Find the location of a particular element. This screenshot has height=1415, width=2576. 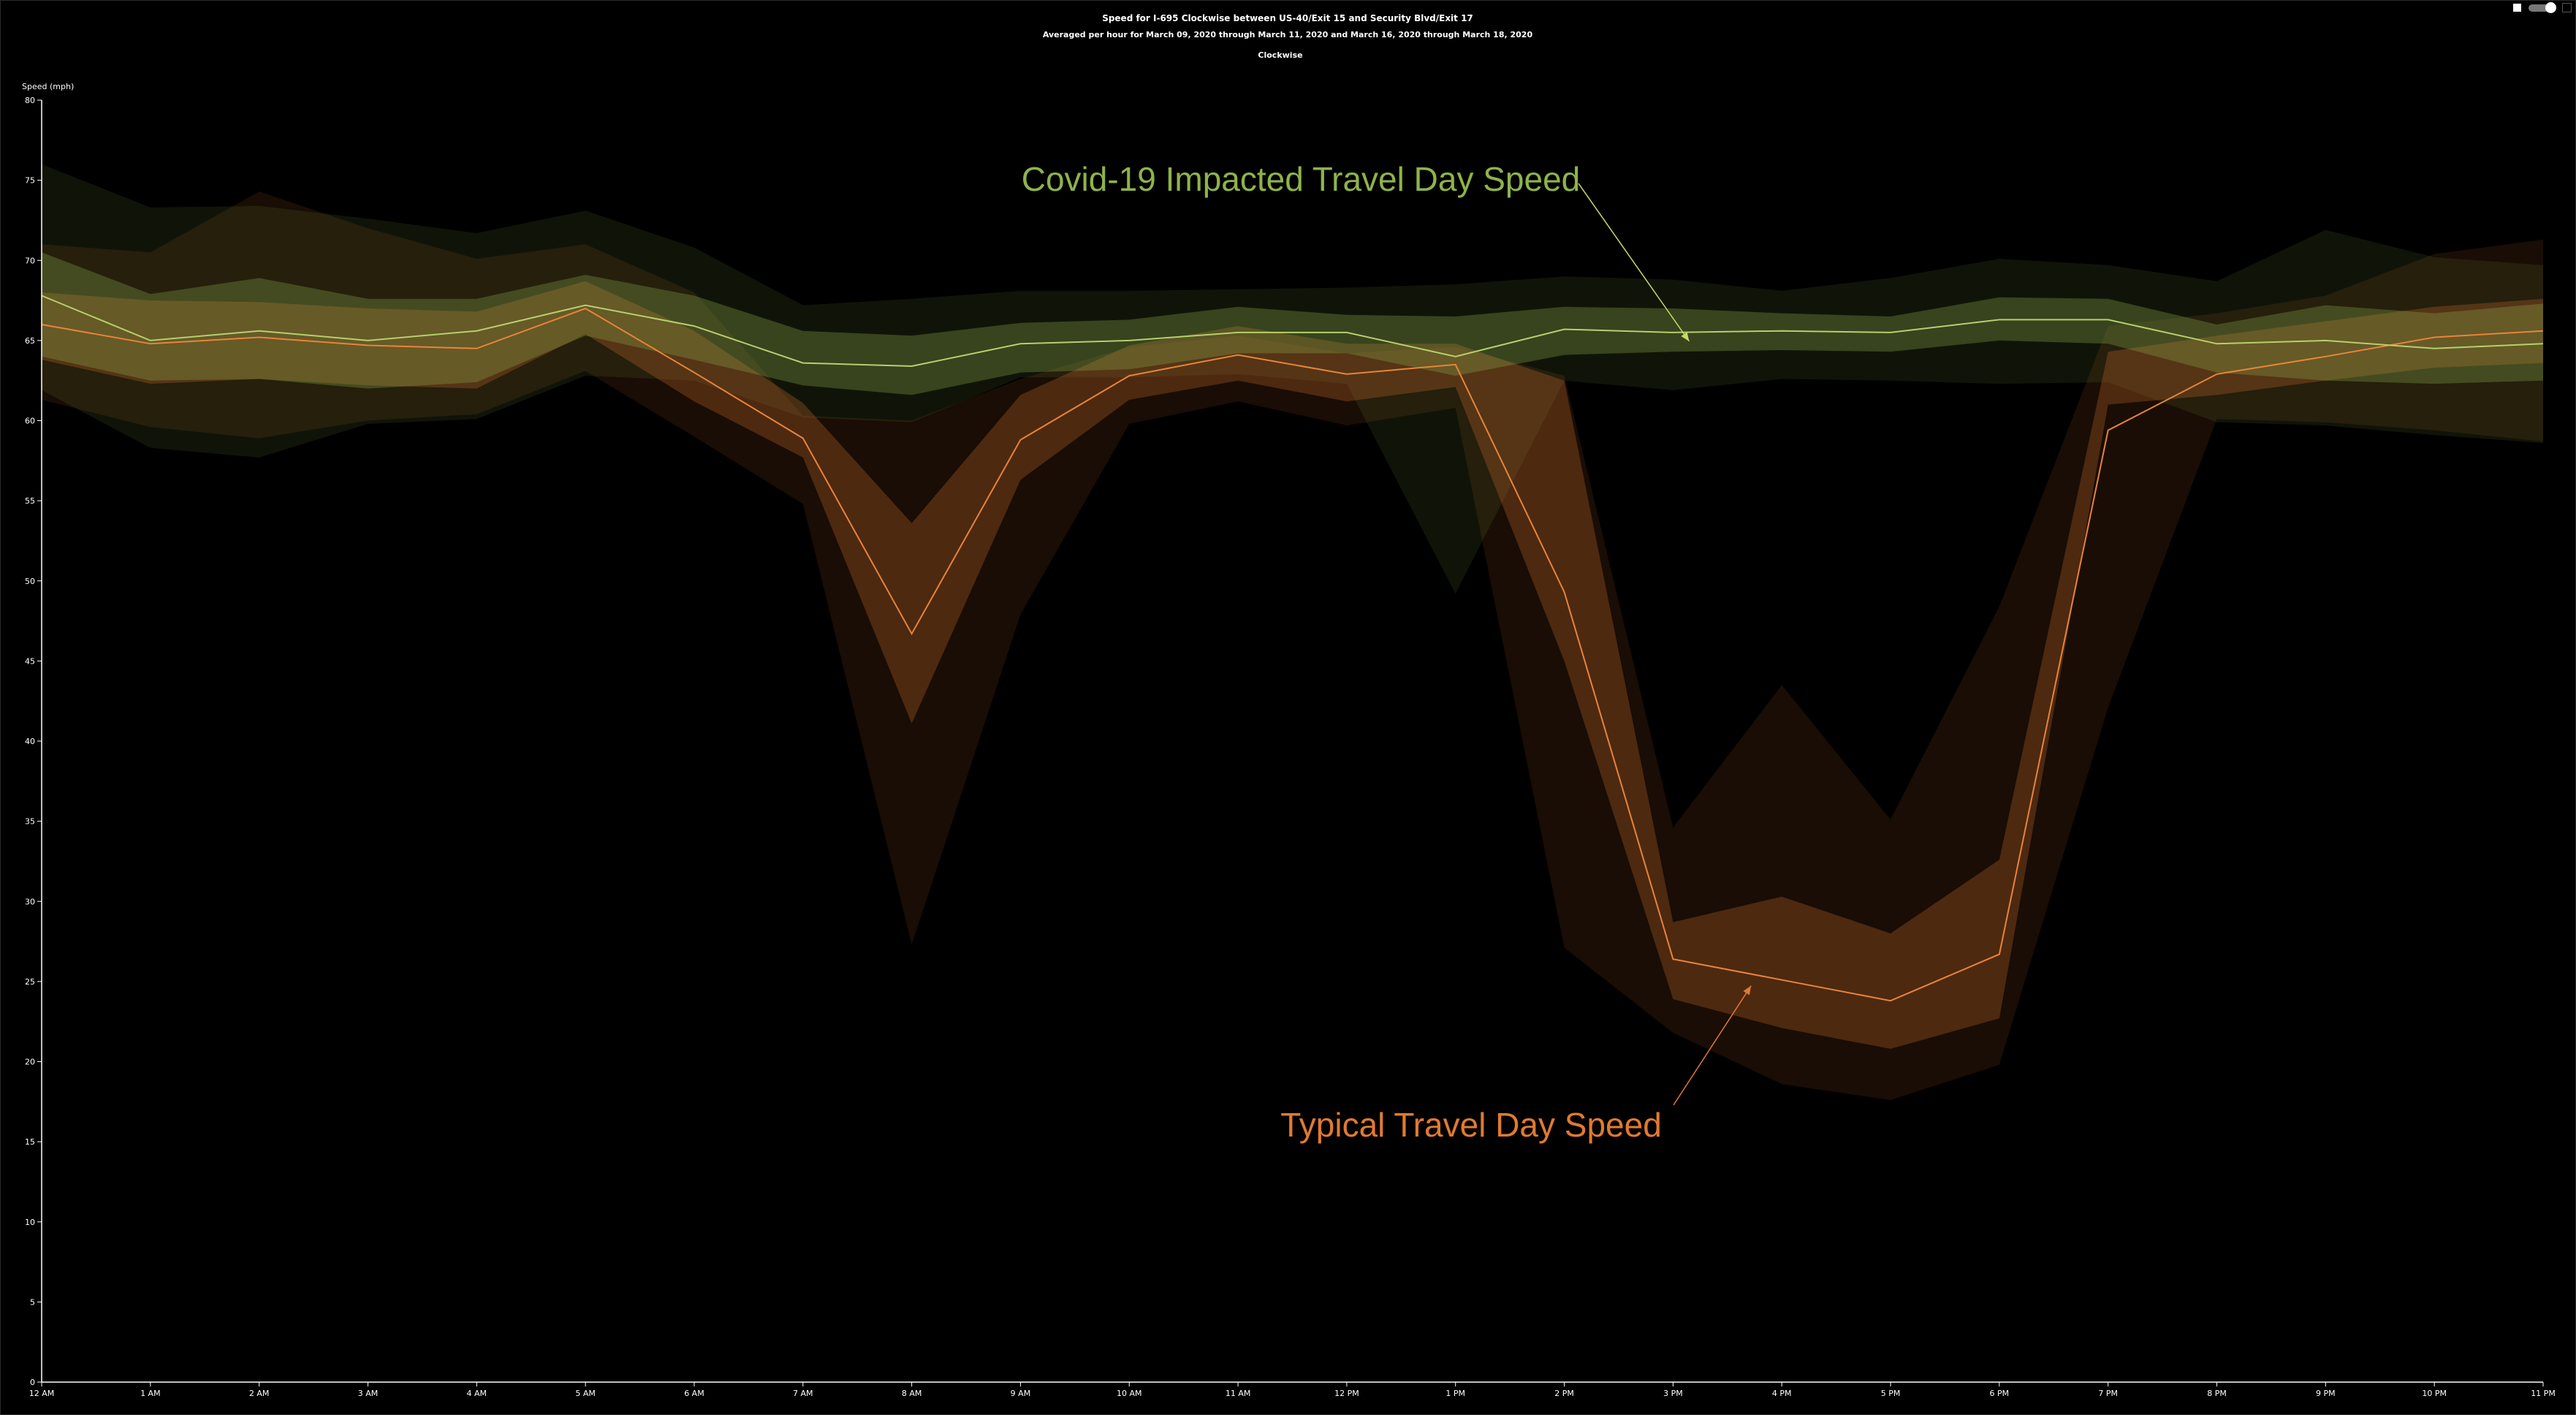

y-tick-label: 25 is located at coordinates (30, 982).